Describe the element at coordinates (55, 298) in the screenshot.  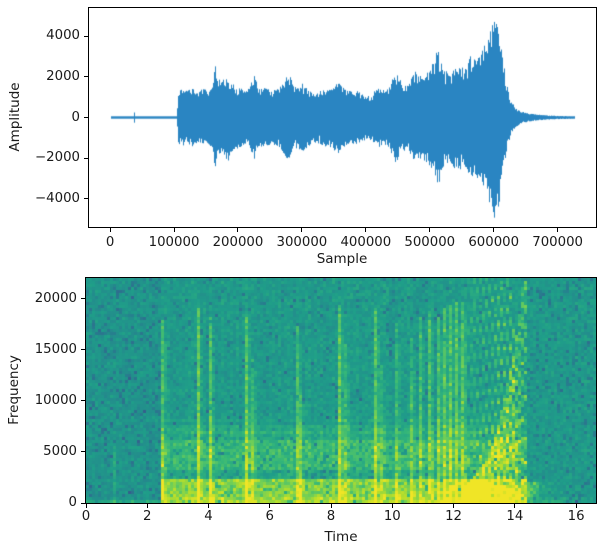
I see `y-tick-label: 20000` at that location.